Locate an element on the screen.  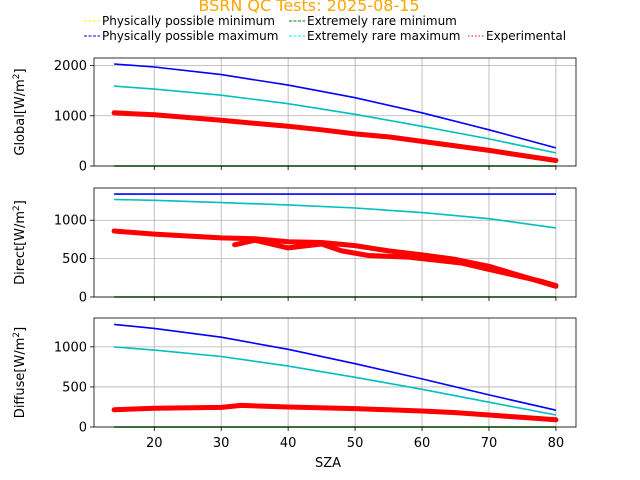
y-axis-label: Global[W/m2] is located at coordinates (20, 111).